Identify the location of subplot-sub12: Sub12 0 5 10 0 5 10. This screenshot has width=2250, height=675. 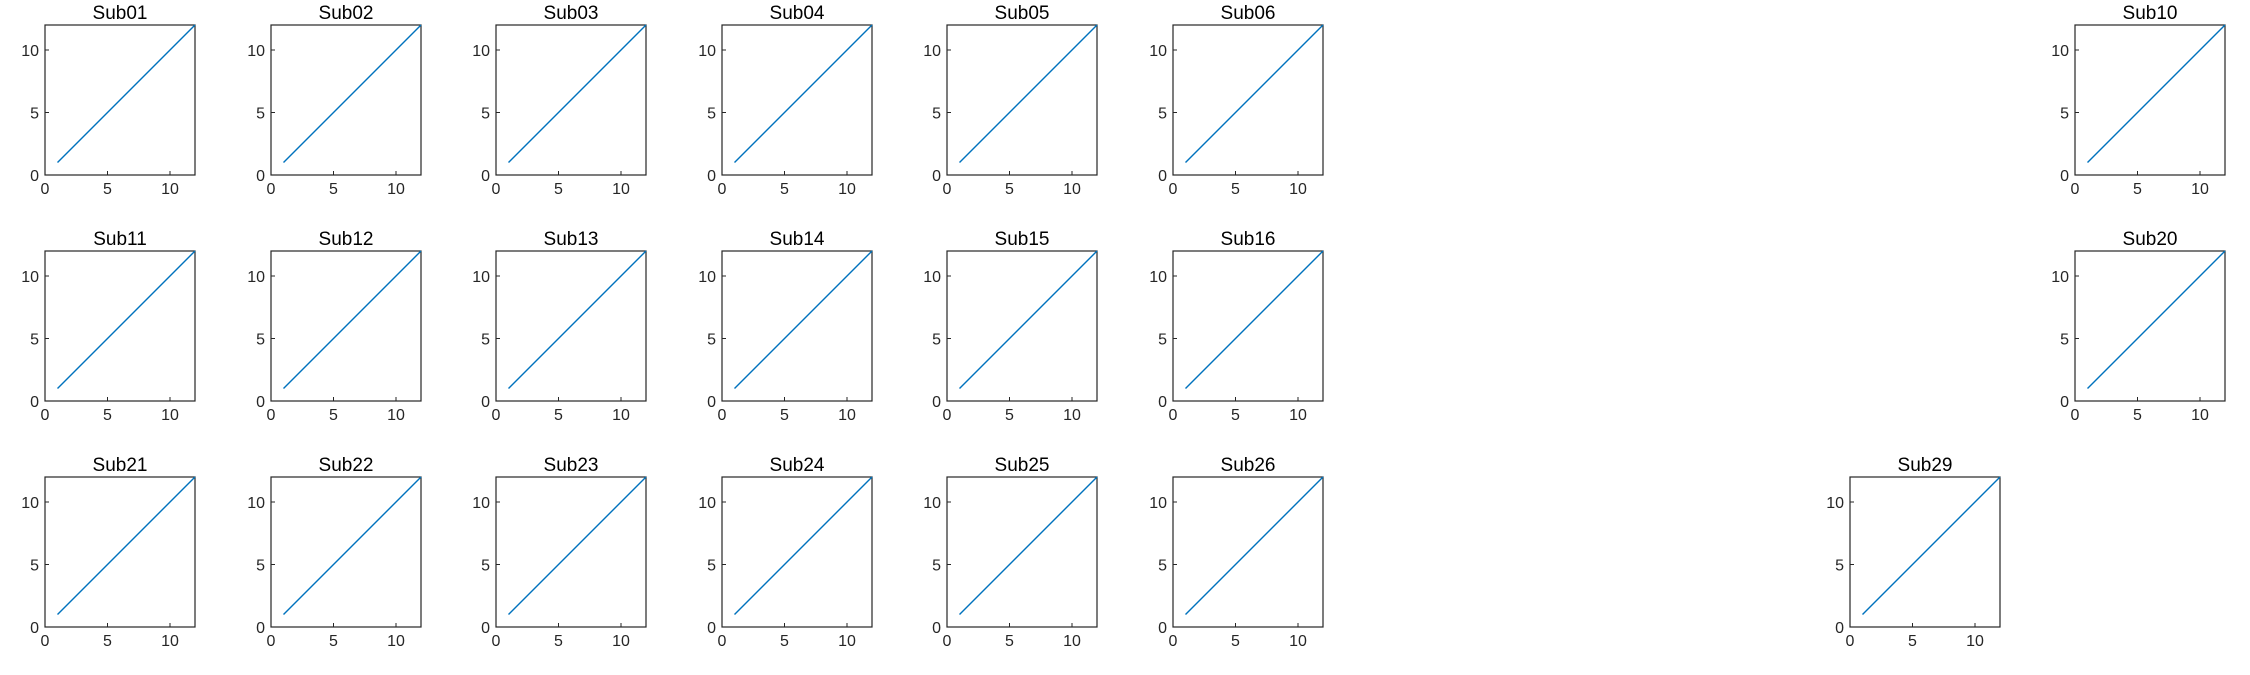
(334, 326).